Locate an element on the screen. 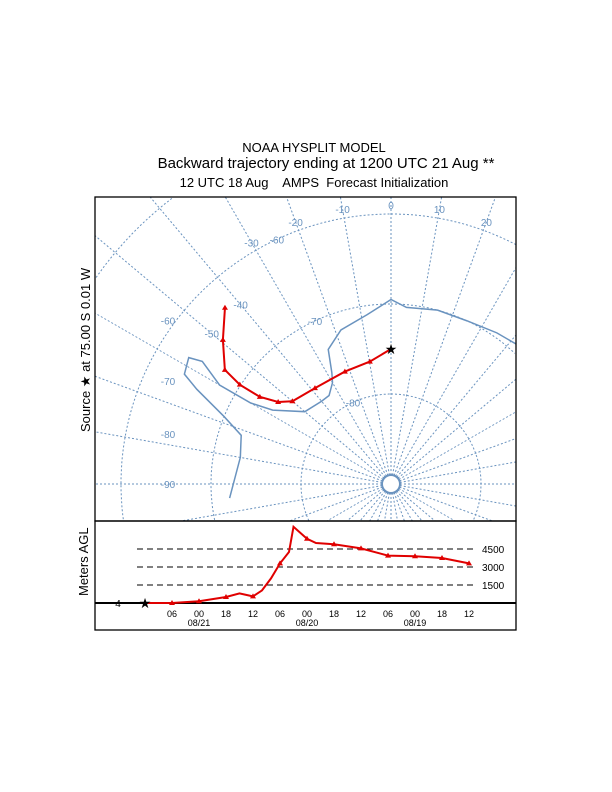  latitude-label: -60 is located at coordinates (277, 240).